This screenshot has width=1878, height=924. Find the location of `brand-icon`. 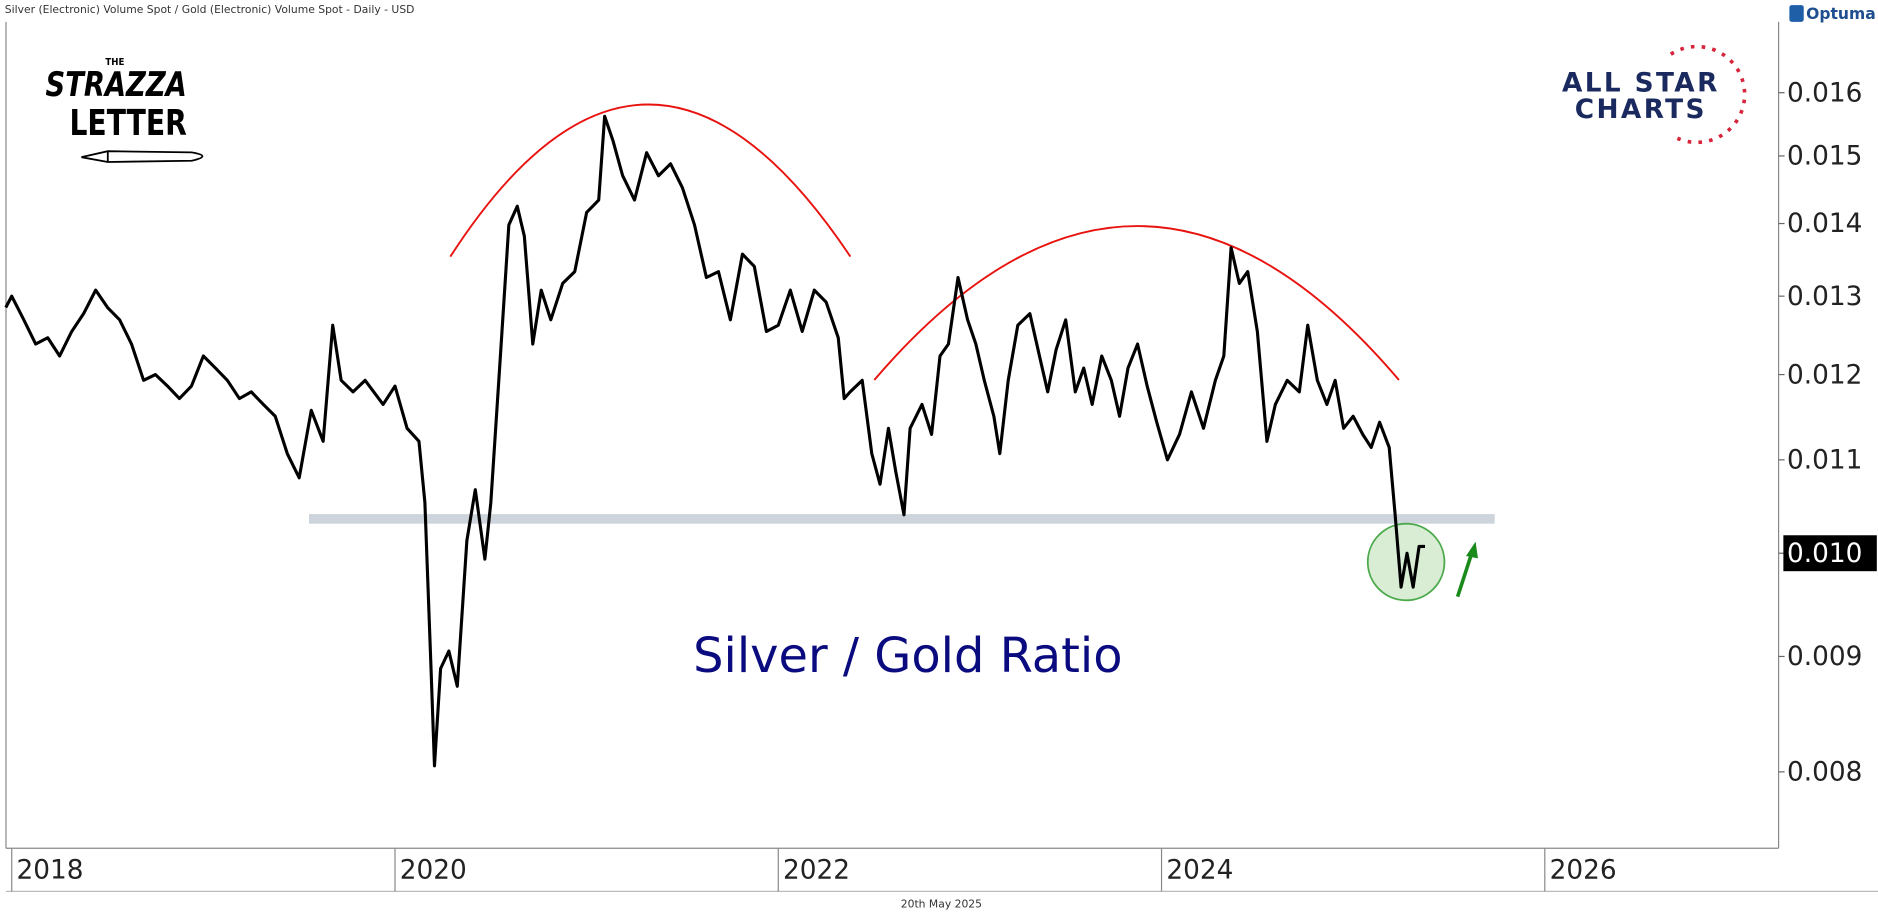

brand-icon is located at coordinates (1796, 13).